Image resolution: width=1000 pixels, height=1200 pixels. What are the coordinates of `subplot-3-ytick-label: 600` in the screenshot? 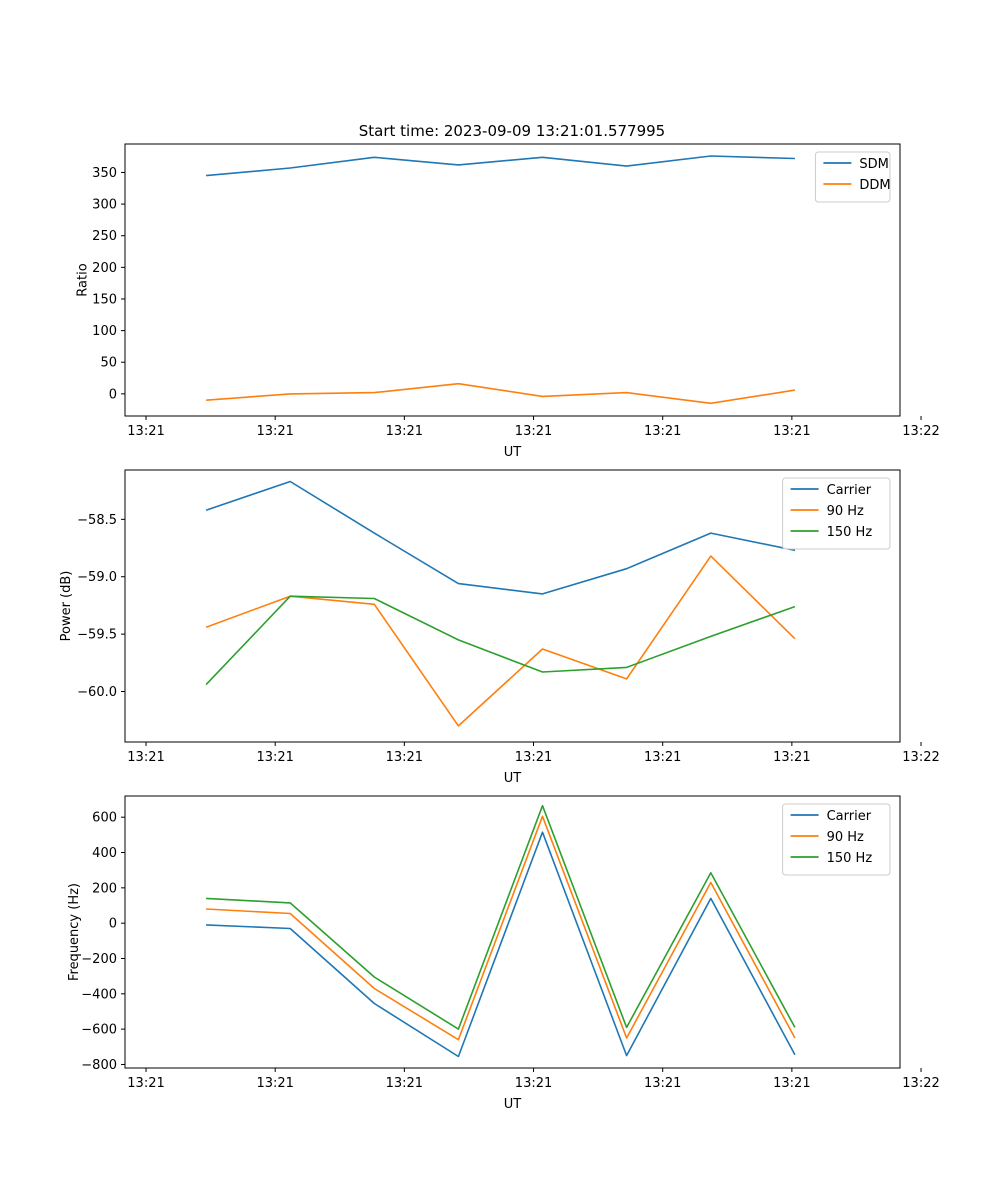 It's located at (104, 818).